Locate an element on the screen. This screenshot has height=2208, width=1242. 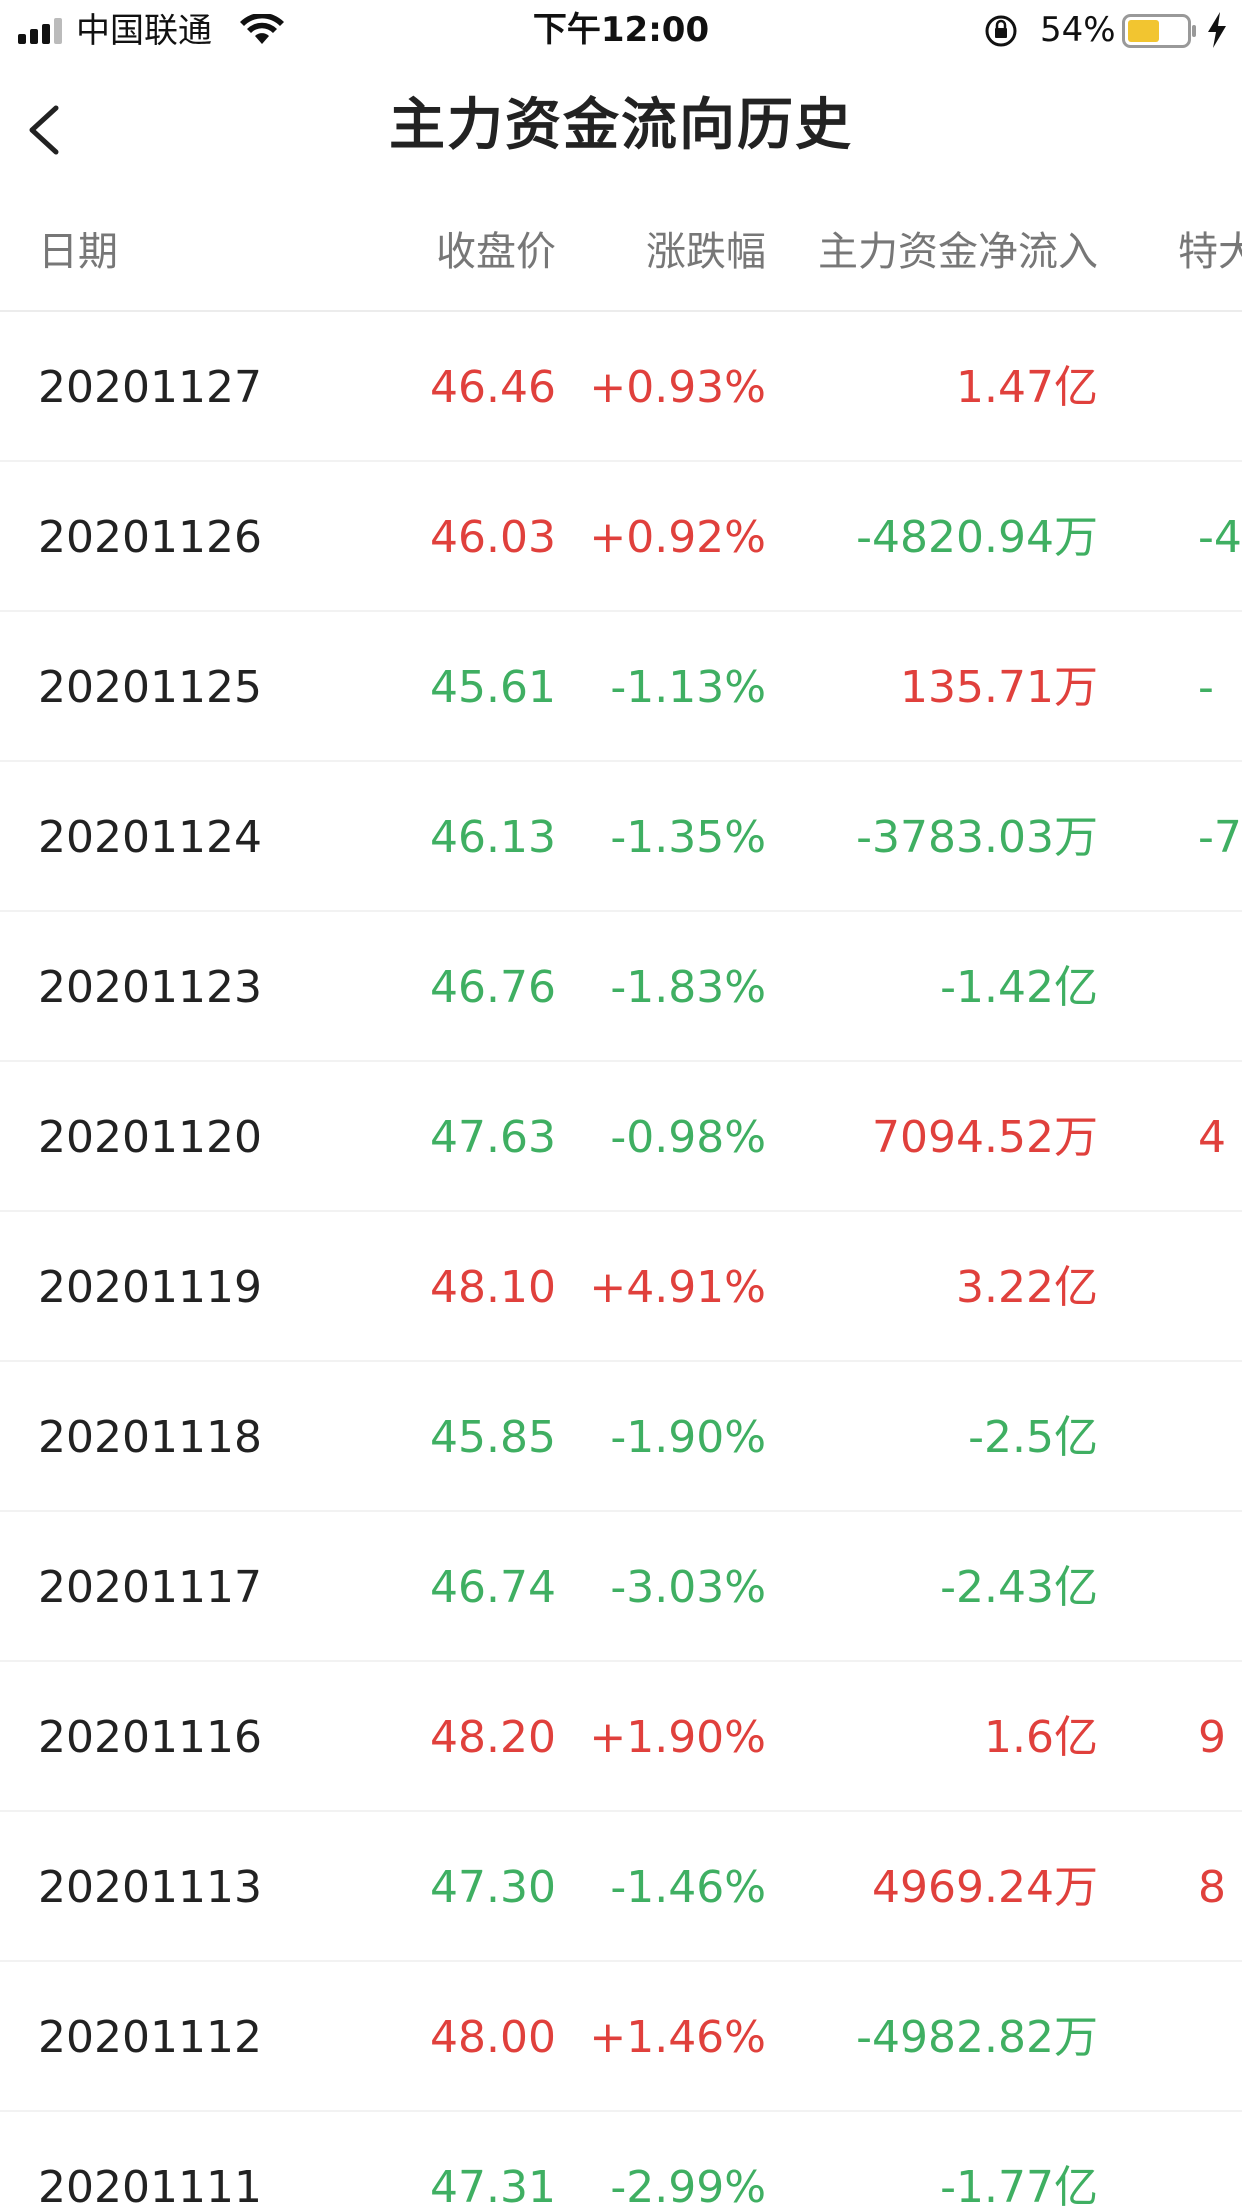
charging-bolt-icon is located at coordinates (1217, 30).